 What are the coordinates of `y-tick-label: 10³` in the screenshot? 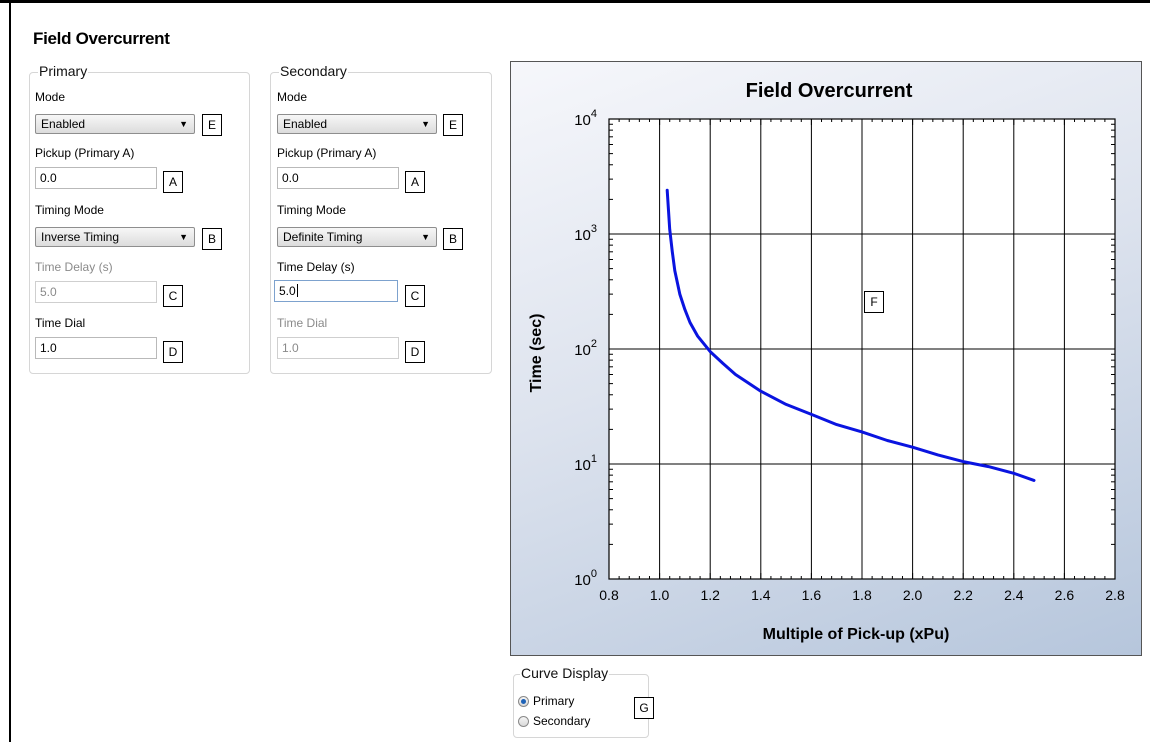 It's located at (585, 233).